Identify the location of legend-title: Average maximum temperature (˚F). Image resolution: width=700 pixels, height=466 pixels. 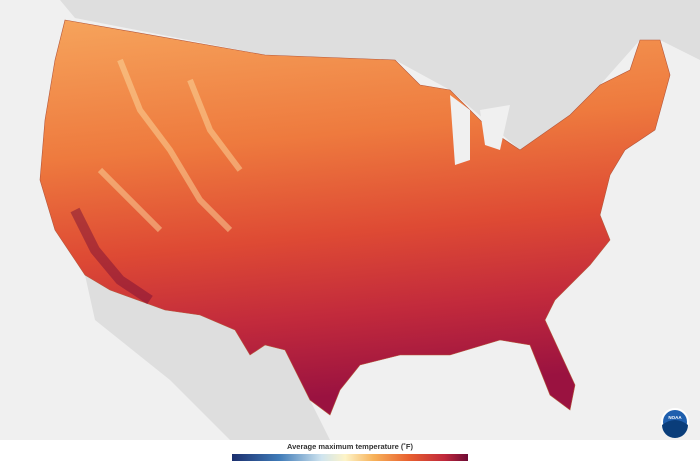
(350, 446).